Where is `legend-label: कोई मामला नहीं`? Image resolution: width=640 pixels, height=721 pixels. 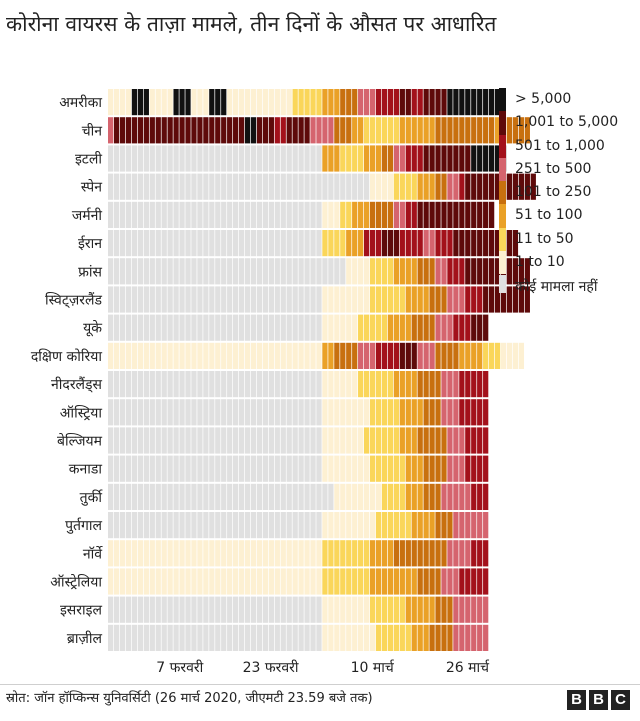 legend-label: कोई मामला नहीं is located at coordinates (556, 287).